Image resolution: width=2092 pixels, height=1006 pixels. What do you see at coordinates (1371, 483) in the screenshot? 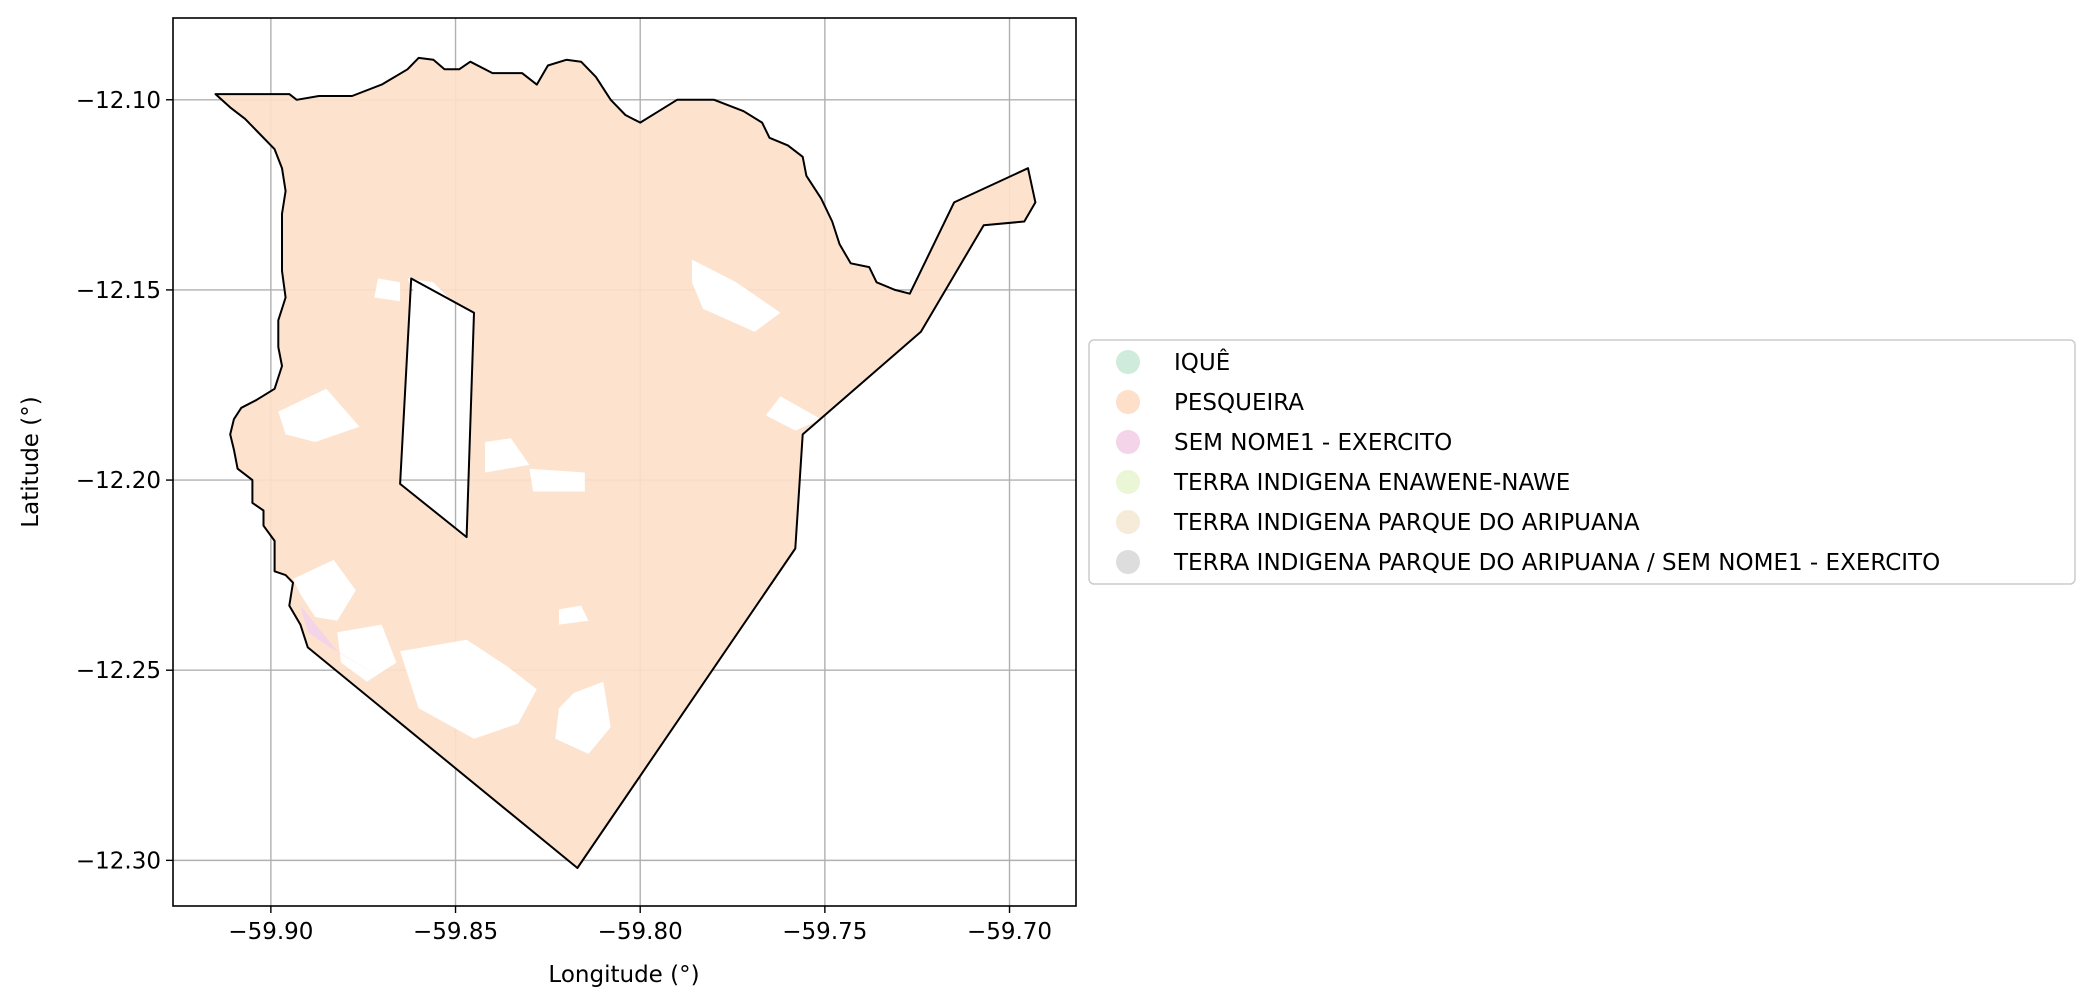
I see `legend-label: TERRA INDIGENA ENAWENE-NAWE` at bounding box center [1371, 483].